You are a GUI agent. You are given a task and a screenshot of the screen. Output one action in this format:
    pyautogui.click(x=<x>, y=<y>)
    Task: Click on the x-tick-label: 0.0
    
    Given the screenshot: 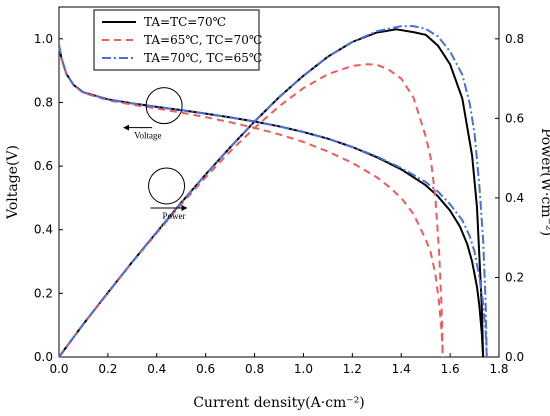 What is the action you would take?
    pyautogui.click(x=58, y=369)
    